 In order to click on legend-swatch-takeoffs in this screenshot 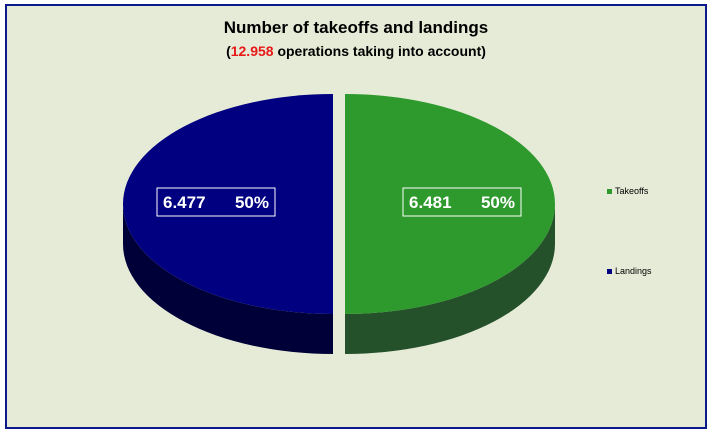, I will do `click(609, 191)`.